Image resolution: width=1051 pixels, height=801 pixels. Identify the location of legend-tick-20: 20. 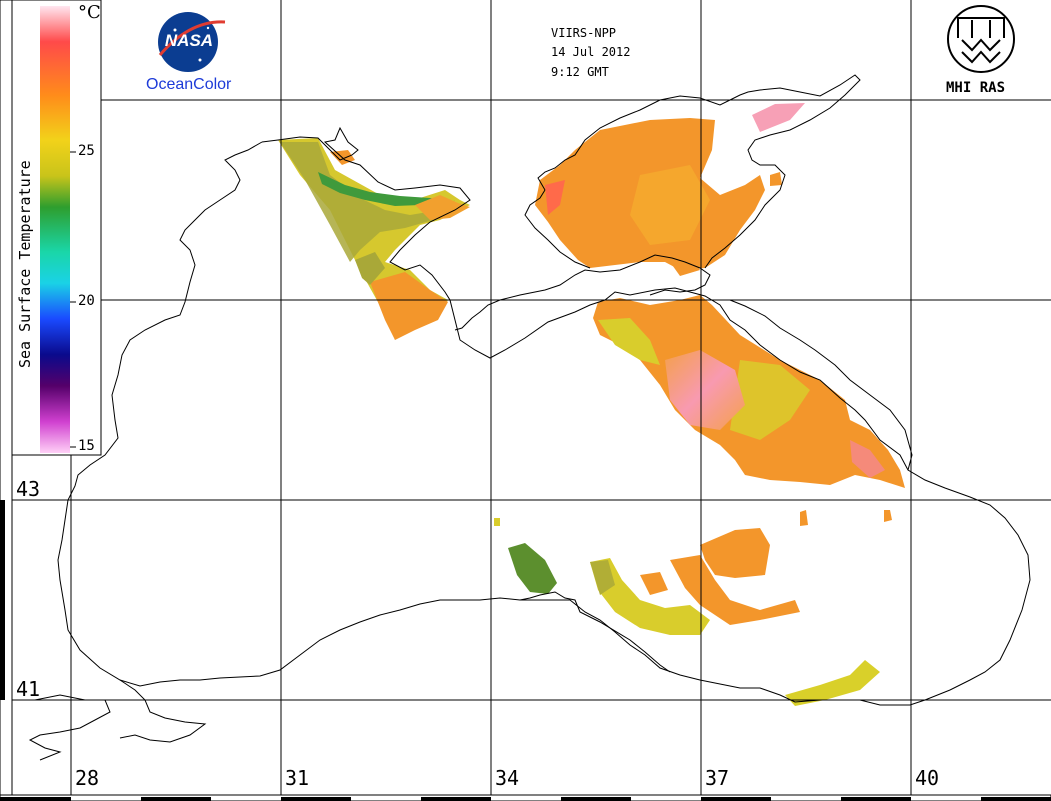
(86, 301).